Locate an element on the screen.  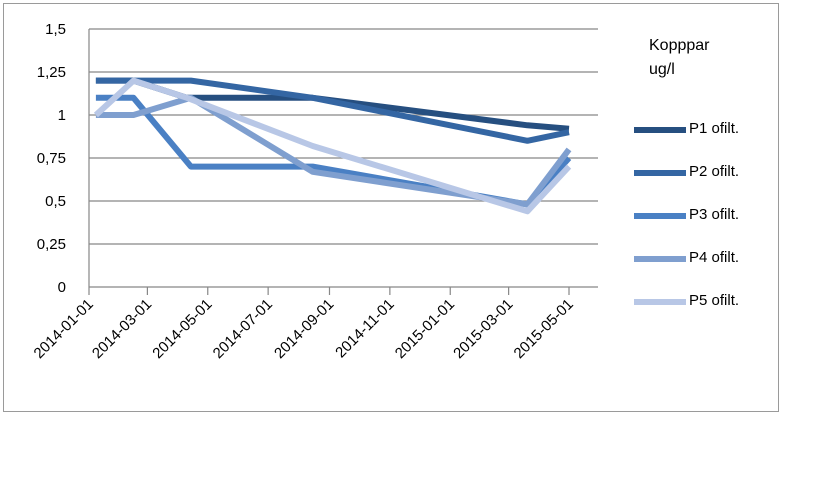
legend-item-p4: P4 ofilt. is located at coordinates (704, 259).